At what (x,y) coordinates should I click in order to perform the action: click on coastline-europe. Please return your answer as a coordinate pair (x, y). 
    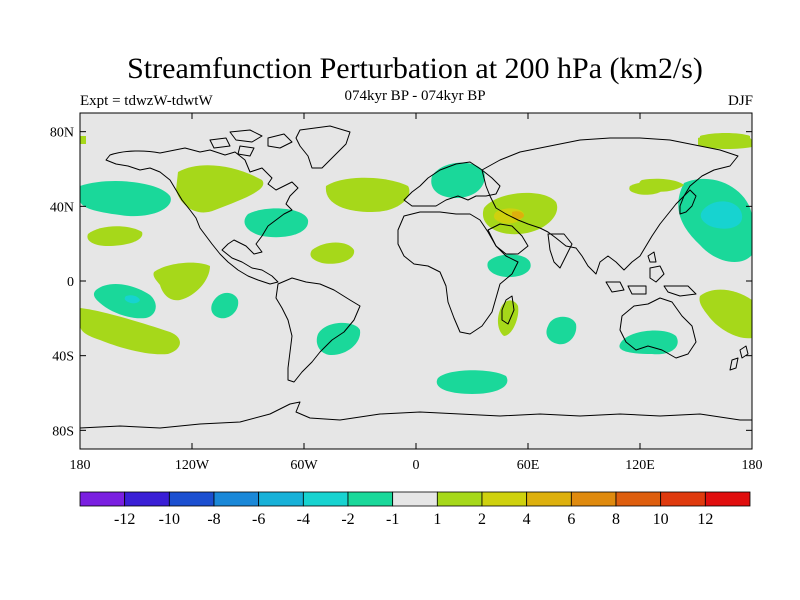
    Looking at the image, I should click on (452, 184).